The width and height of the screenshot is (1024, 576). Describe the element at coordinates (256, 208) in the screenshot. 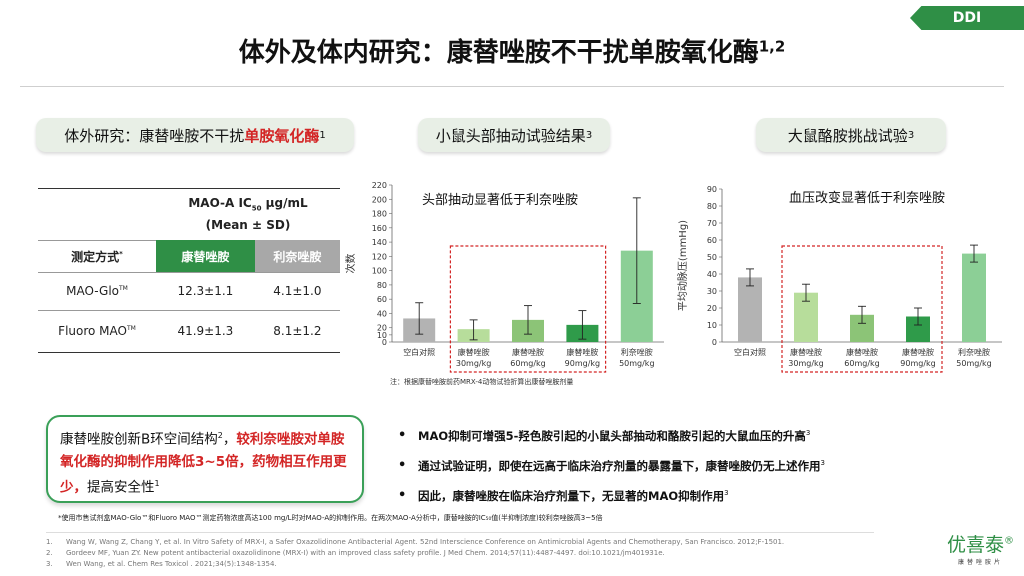

I see `header-ic-sub: 50` at that location.